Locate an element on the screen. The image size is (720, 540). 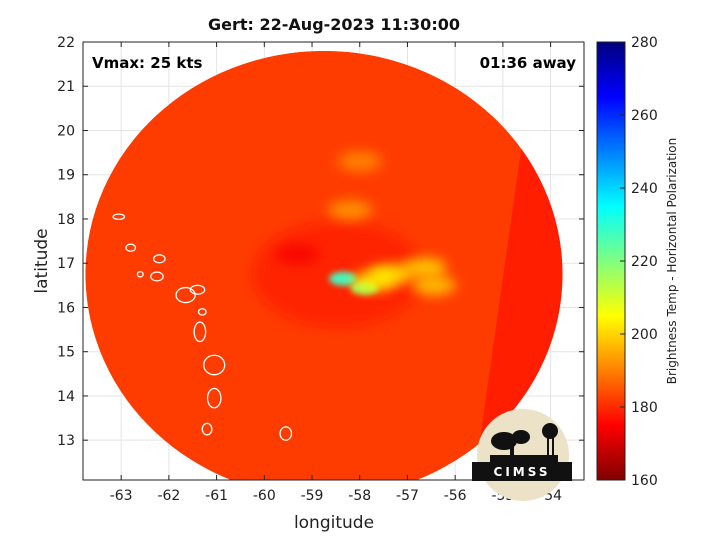
colorbar-tick-label: 280 is located at coordinates (644, 43).